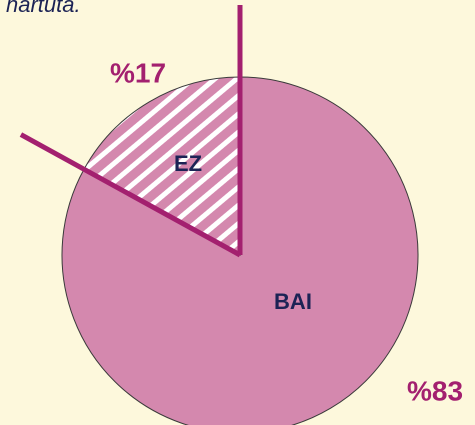 The height and width of the screenshot is (425, 475). I want to click on pie-slice, so click(162, 166).